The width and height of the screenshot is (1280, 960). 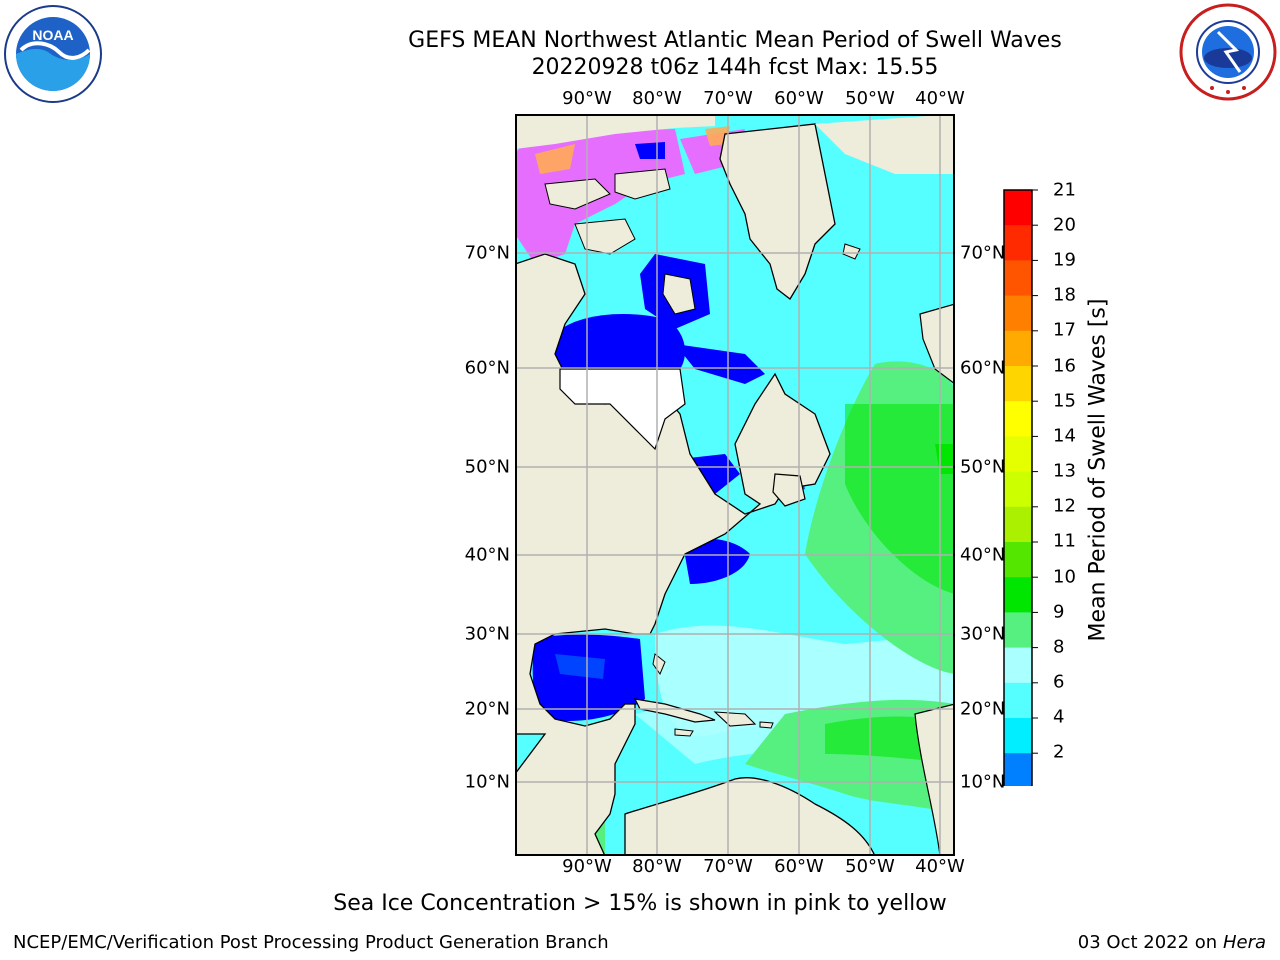 What do you see at coordinates (940, 866) in the screenshot?
I see `lon-label-bottom: 40°W` at bounding box center [940, 866].